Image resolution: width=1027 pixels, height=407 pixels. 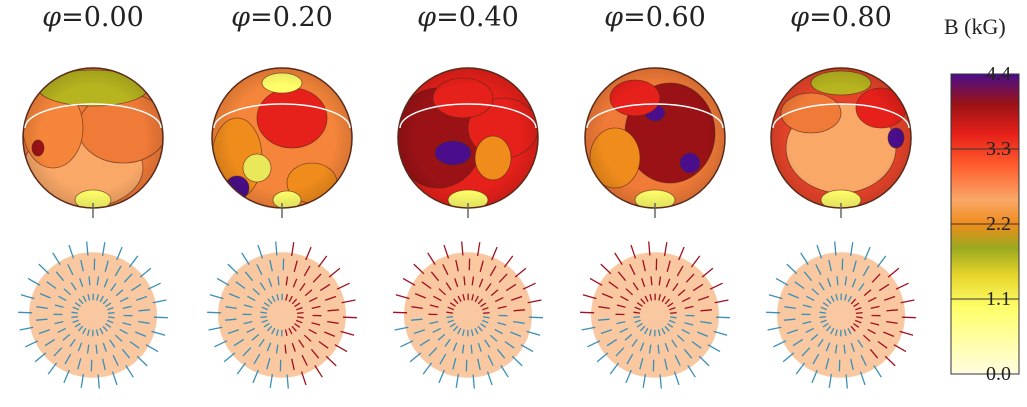 What do you see at coordinates (477, 17) in the screenshot?
I see `phase-value: =0.40` at bounding box center [477, 17].